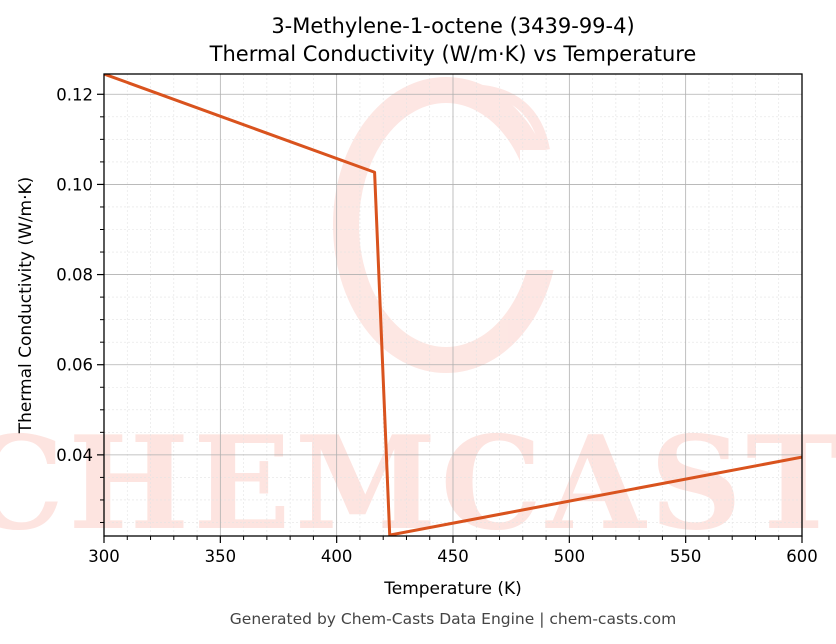 Image resolution: width=836 pixels, height=644 pixels. Describe the element at coordinates (221, 556) in the screenshot. I see `x-tick-label: 350` at that location.